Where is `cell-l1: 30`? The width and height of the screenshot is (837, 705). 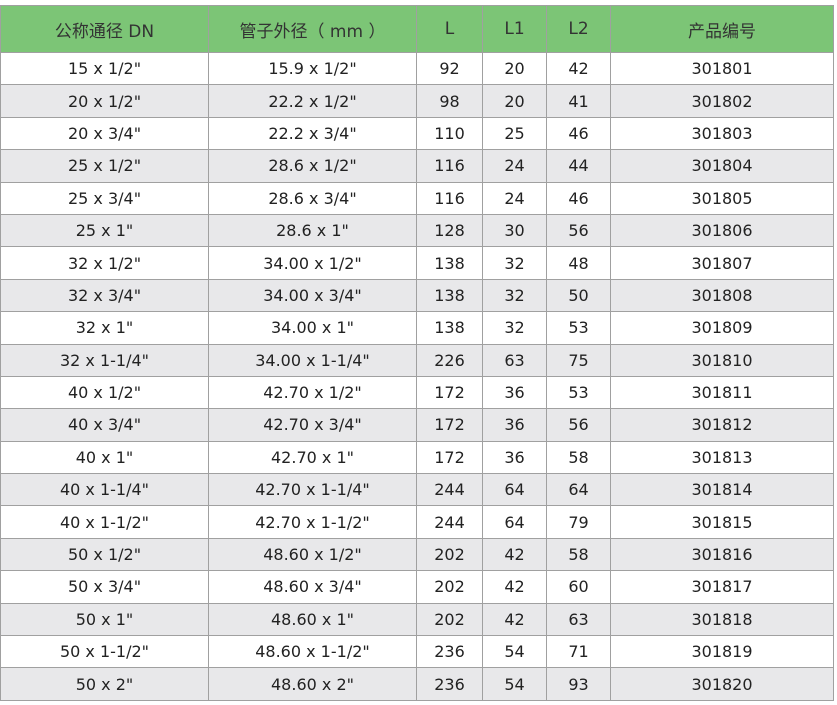
cell-l1: 30 is located at coordinates (514, 230).